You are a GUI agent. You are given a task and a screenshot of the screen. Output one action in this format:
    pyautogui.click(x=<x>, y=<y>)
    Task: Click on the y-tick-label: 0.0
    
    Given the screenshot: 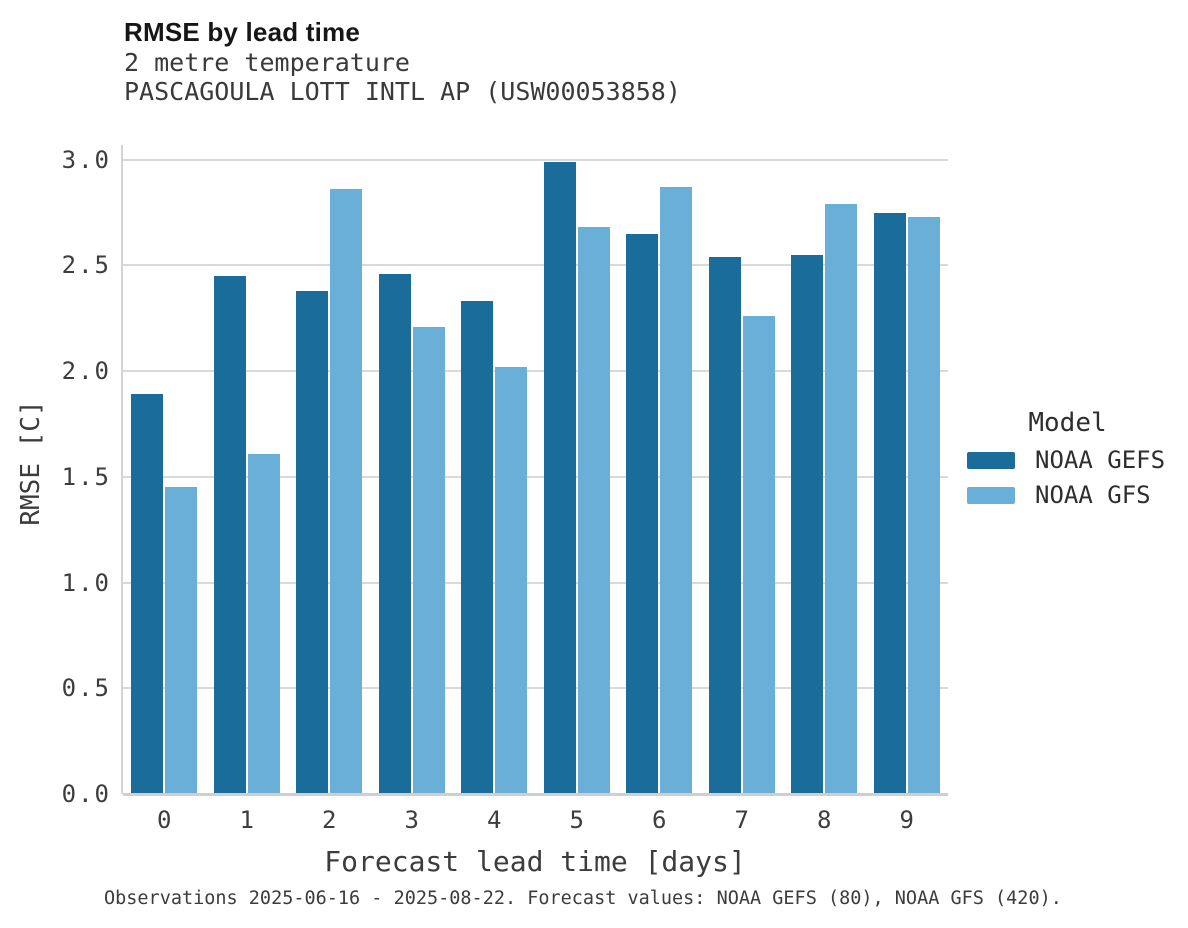 What is the action you would take?
    pyautogui.click(x=86, y=794)
    